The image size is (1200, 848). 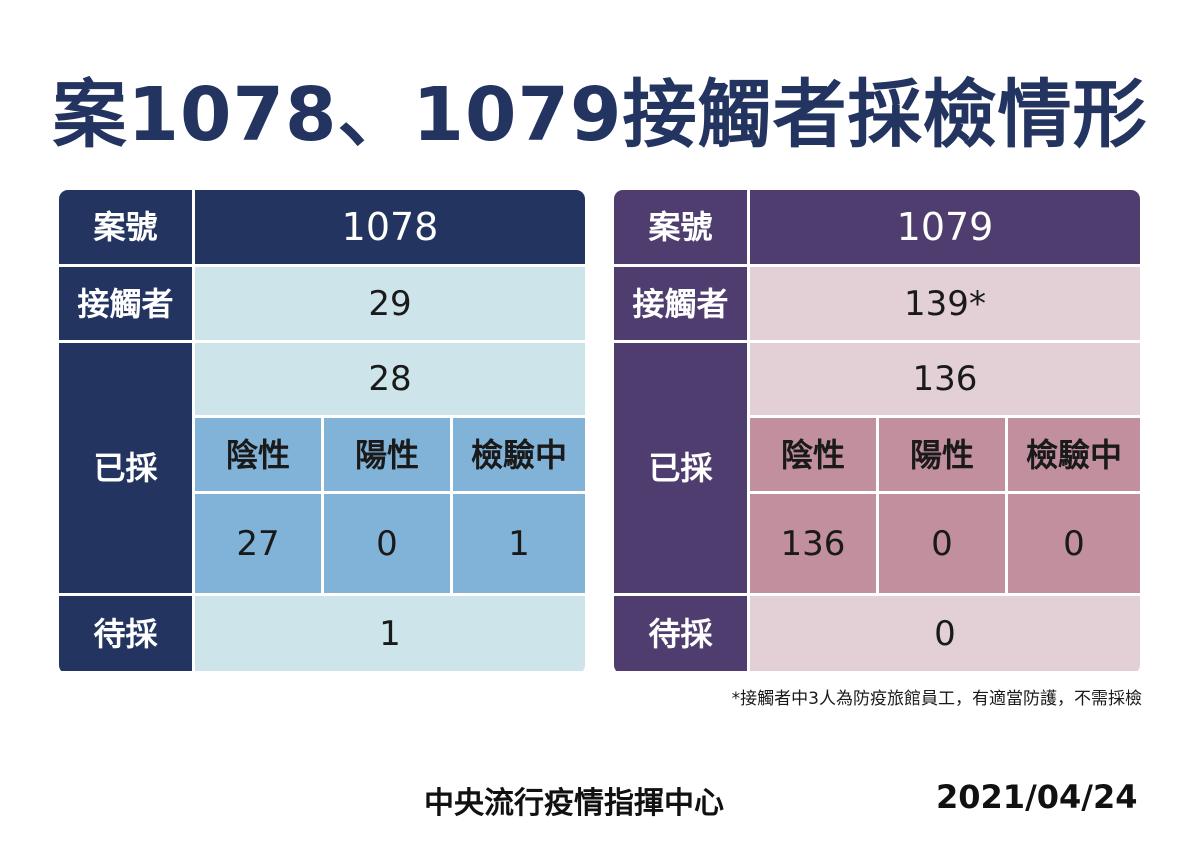 What do you see at coordinates (258, 543) in the screenshot?
I see `negative-value: 27` at bounding box center [258, 543].